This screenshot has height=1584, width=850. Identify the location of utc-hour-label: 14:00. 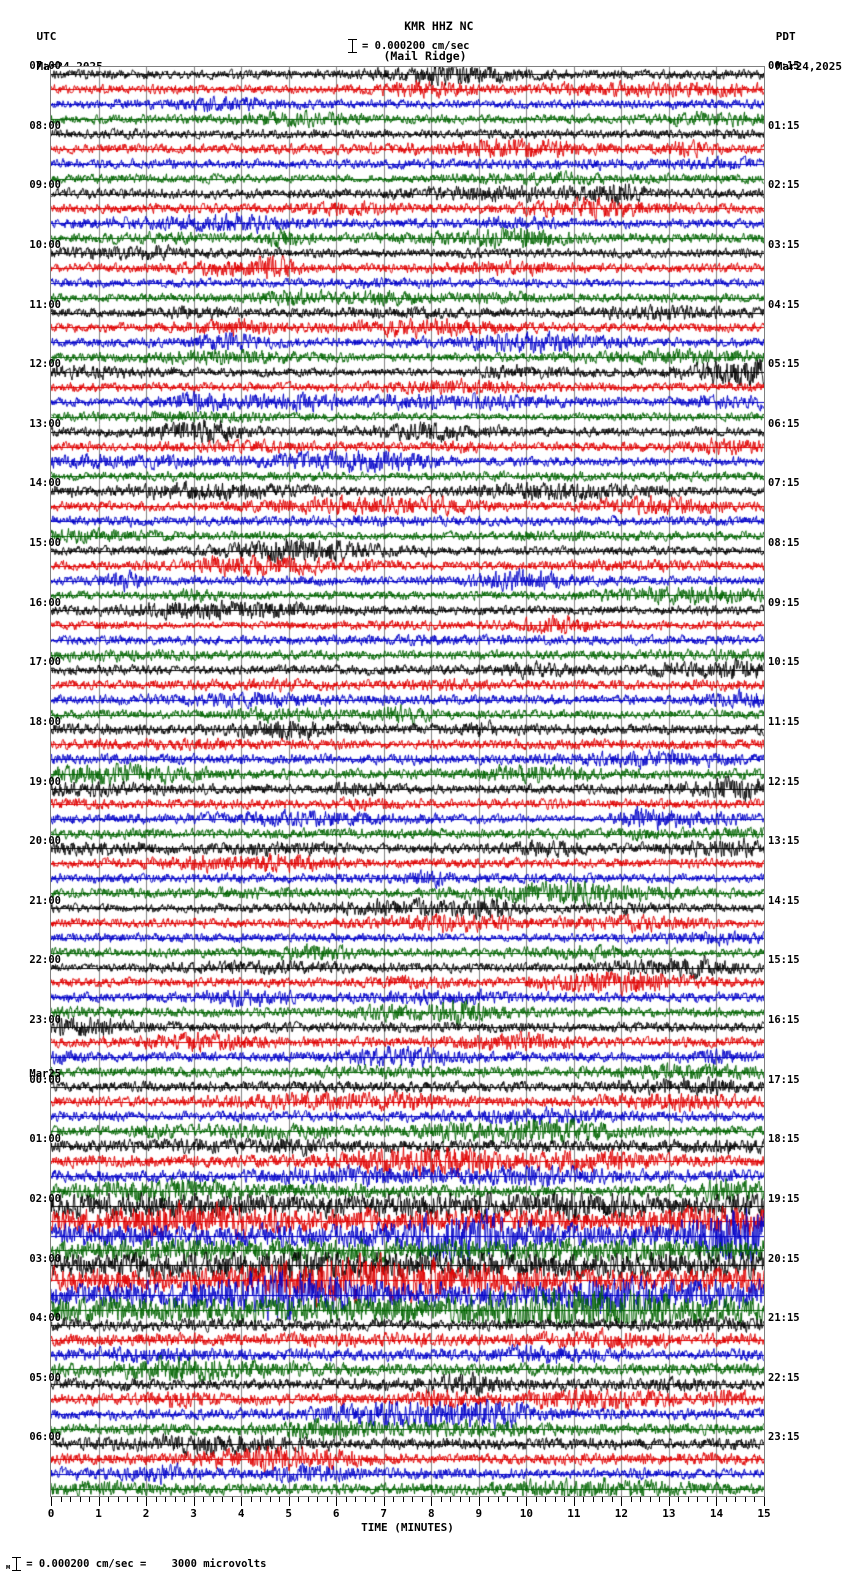
(45, 483).